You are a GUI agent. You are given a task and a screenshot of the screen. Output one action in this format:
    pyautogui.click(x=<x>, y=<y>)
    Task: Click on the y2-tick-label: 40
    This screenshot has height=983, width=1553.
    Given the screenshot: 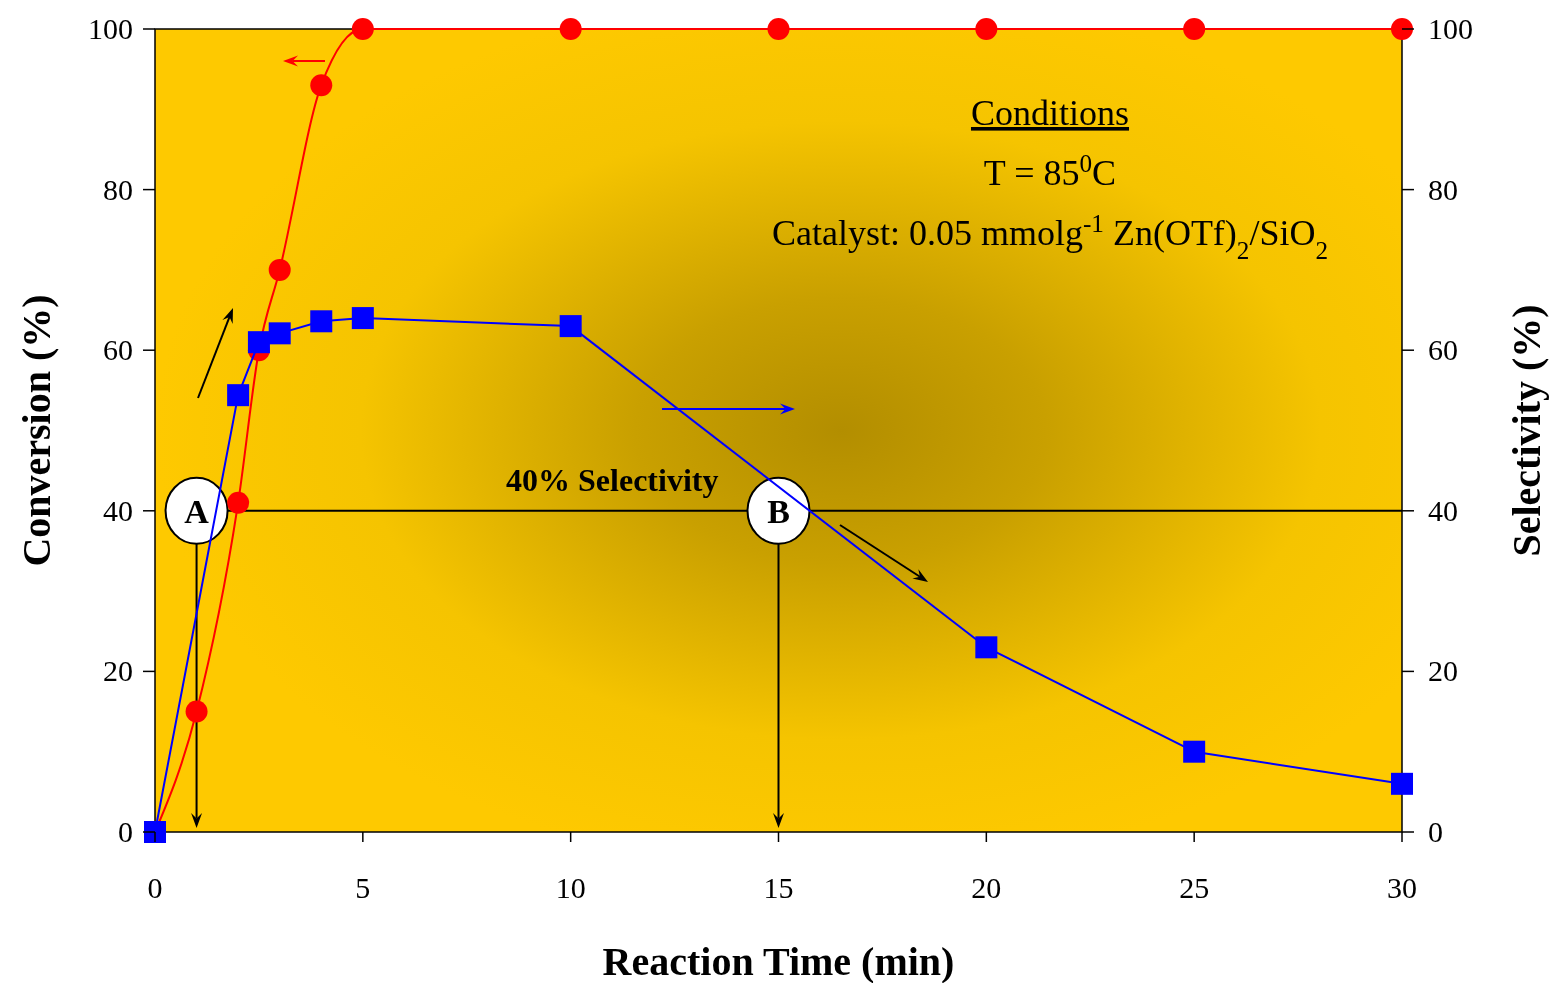 What is the action you would take?
    pyautogui.click(x=1443, y=510)
    